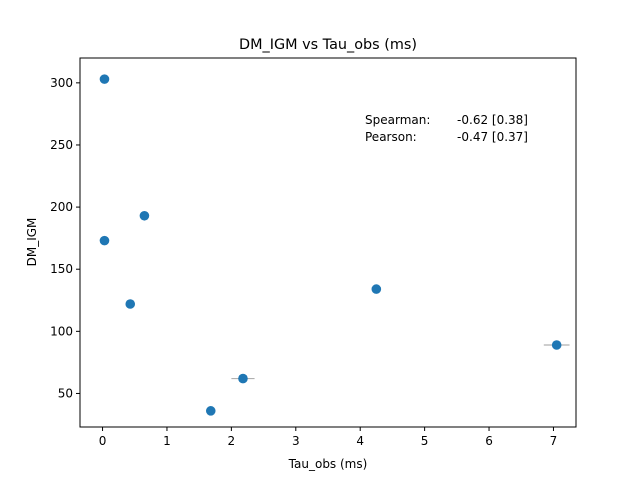  I want to click on x-tick-label: 0, so click(103, 441).